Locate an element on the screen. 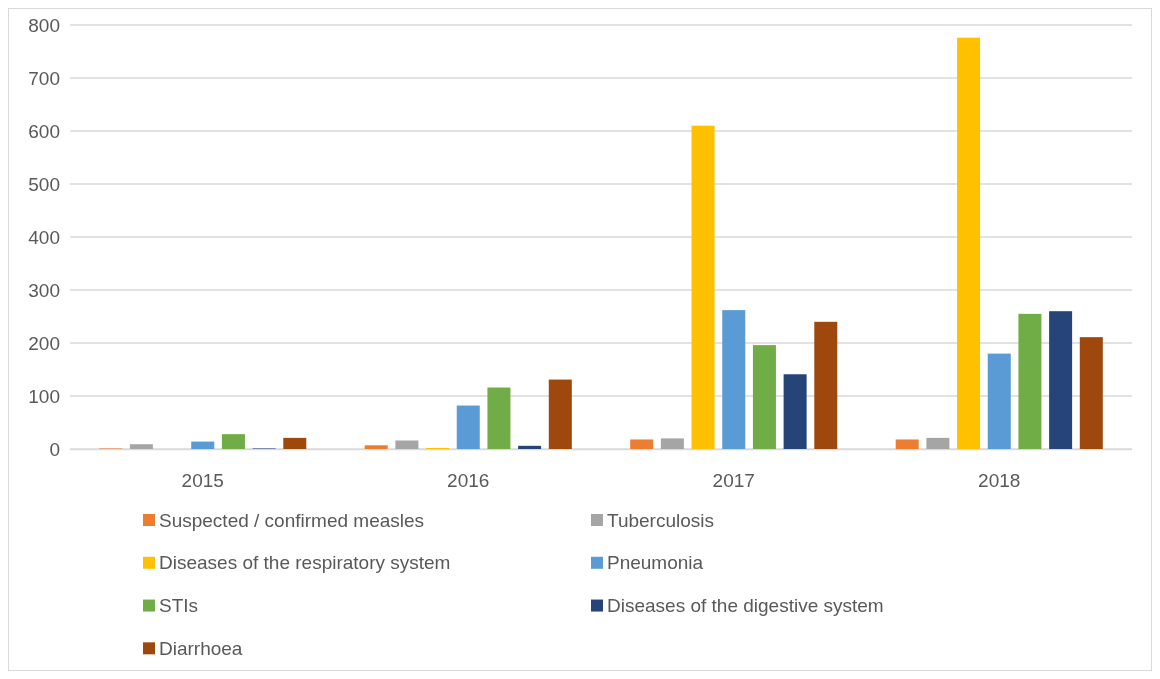 Image resolution: width=1160 pixels, height=679 pixels. legend-label: Pneumonia is located at coordinates (655, 563).